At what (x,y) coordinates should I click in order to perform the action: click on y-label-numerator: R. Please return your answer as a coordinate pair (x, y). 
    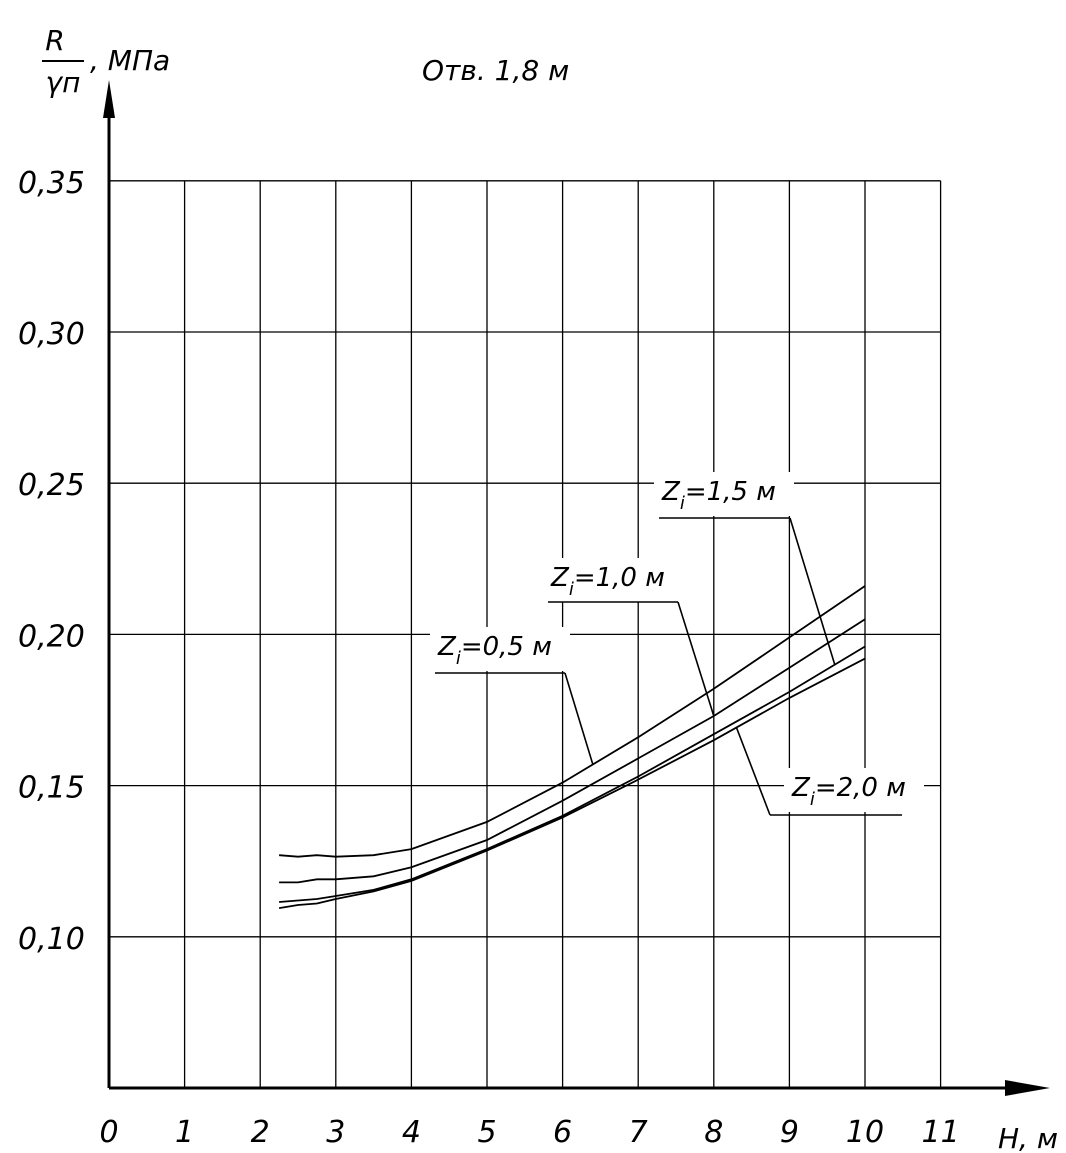
    Looking at the image, I should click on (54, 40).